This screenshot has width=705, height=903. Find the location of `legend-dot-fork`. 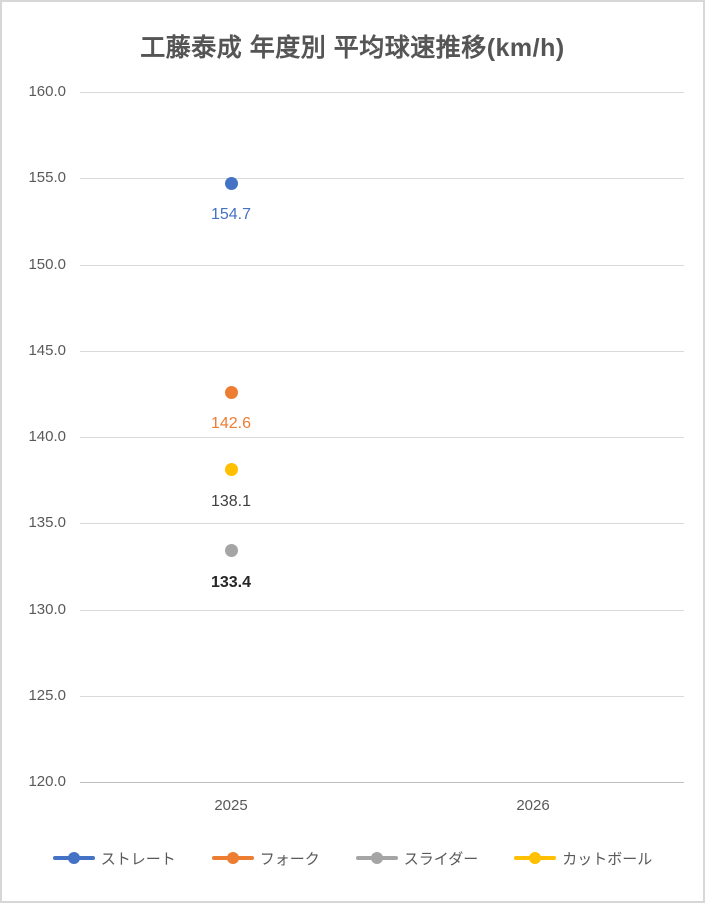

legend-dot-fork is located at coordinates (232, 858).